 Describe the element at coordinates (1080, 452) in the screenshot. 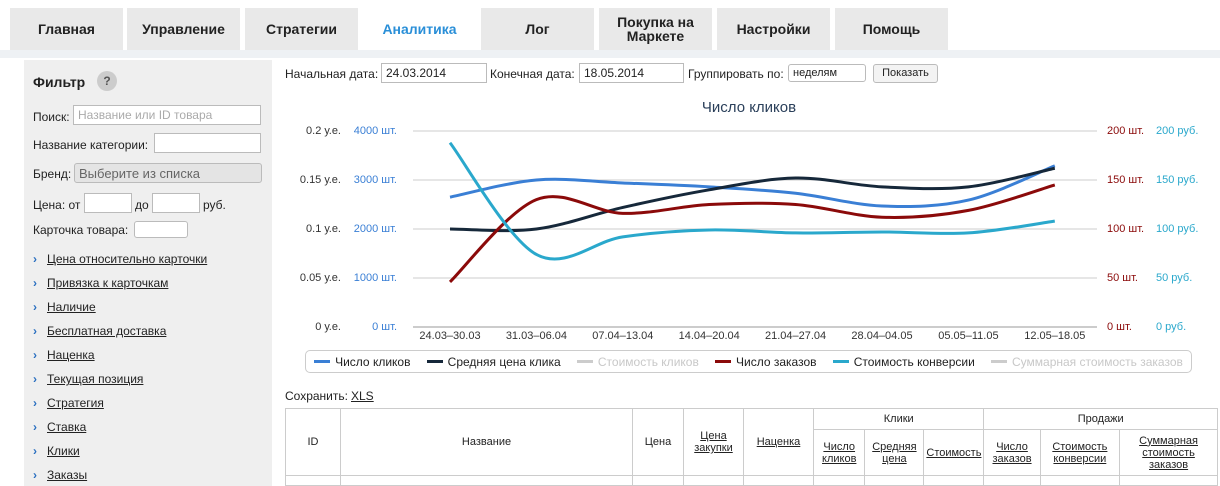

I see `th-sales-col: Стоимость конверсии` at that location.